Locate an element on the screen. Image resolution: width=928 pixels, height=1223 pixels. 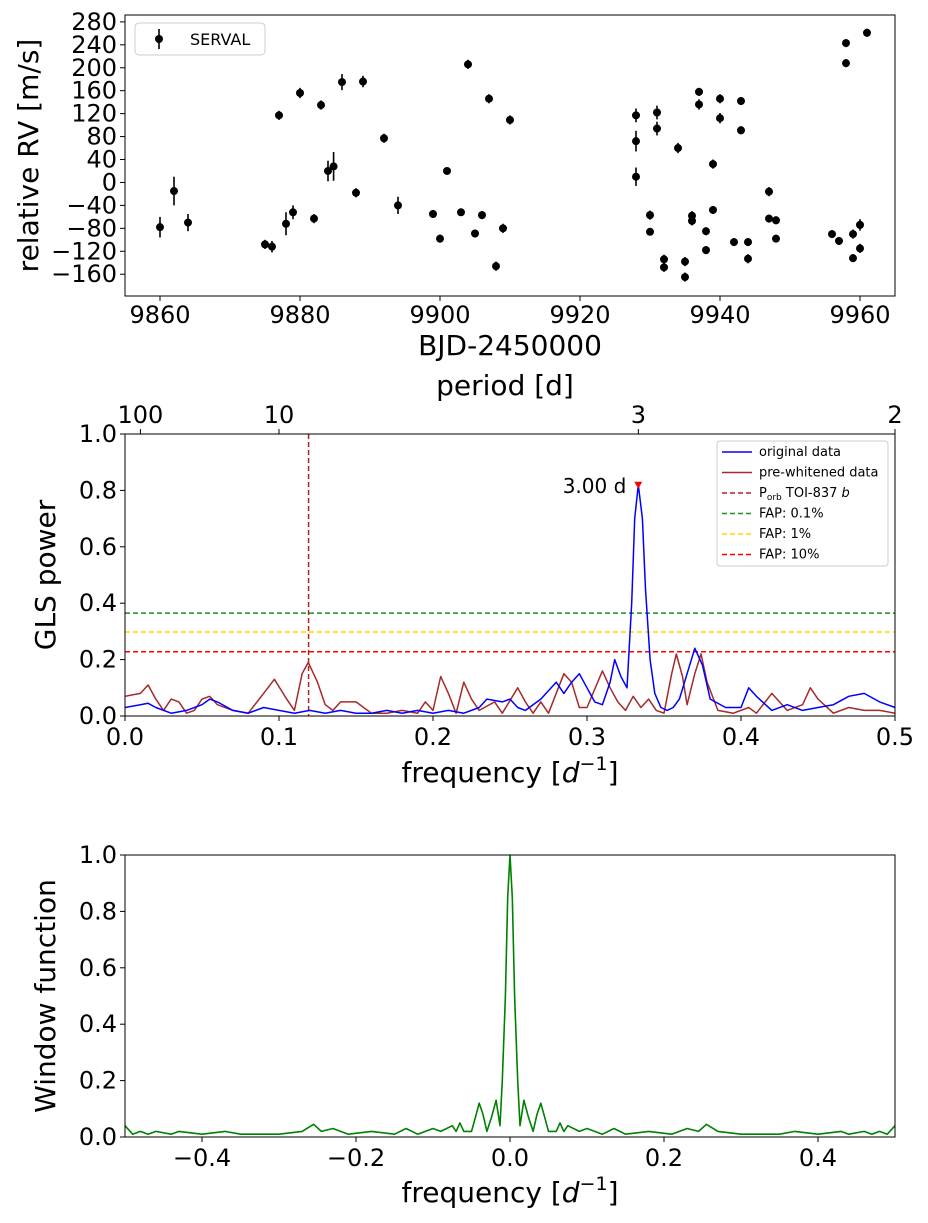
gls-legend-label: FAP: 1% is located at coordinates (785, 534).